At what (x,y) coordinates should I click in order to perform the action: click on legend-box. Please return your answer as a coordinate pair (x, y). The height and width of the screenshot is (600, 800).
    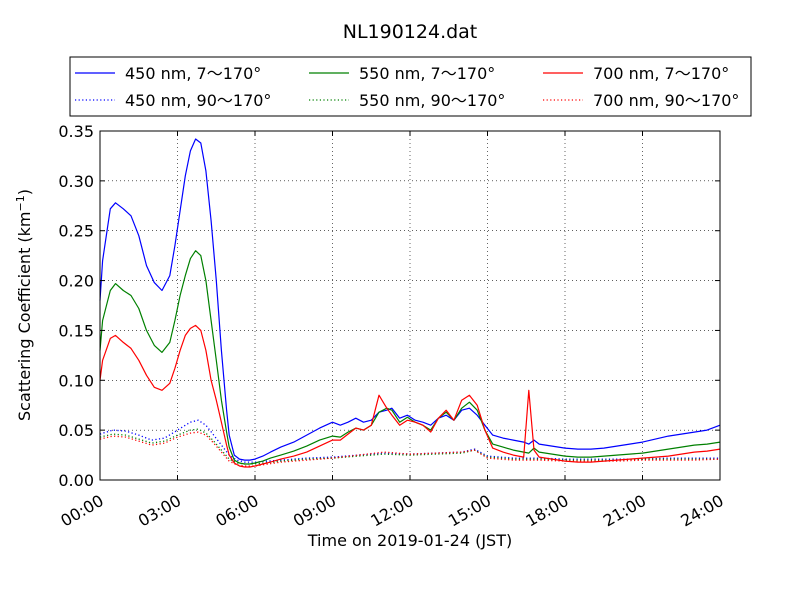
    Looking at the image, I should click on (410, 86).